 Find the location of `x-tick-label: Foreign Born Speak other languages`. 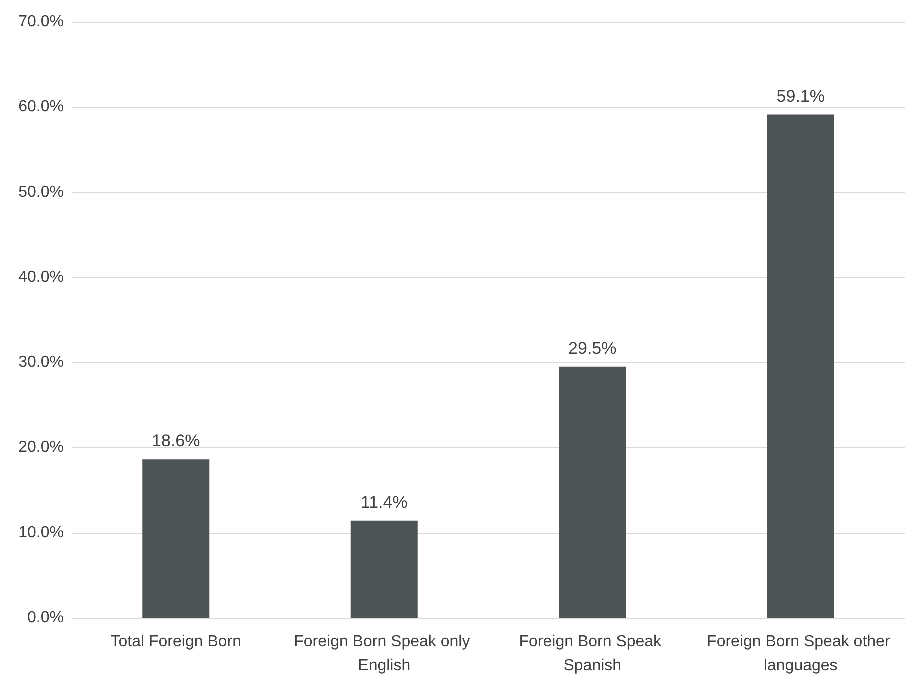

x-tick-label: Foreign Born Speak other languages is located at coordinates (801, 654).